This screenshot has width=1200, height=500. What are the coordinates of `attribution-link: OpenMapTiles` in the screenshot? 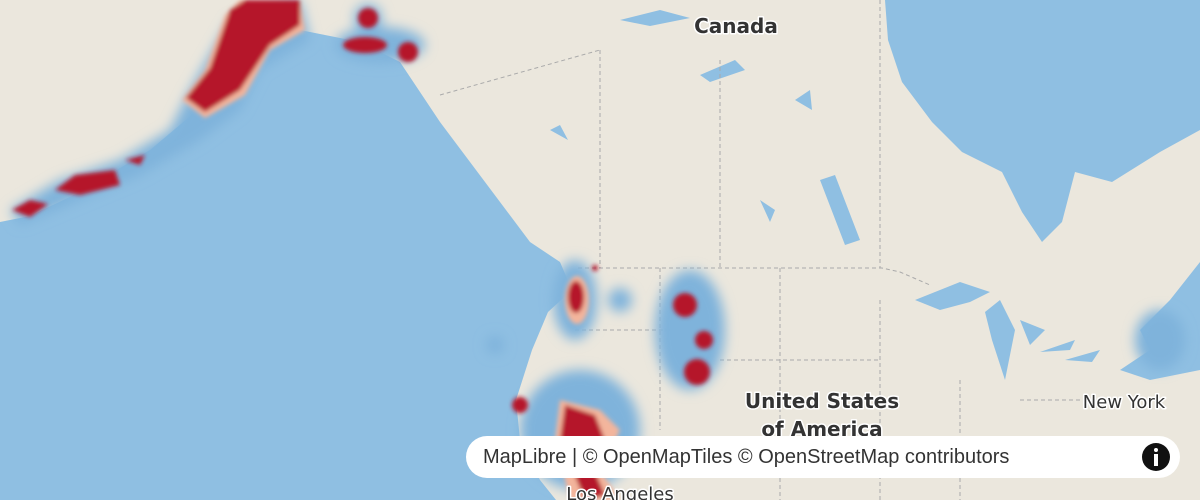 It's located at (668, 457).